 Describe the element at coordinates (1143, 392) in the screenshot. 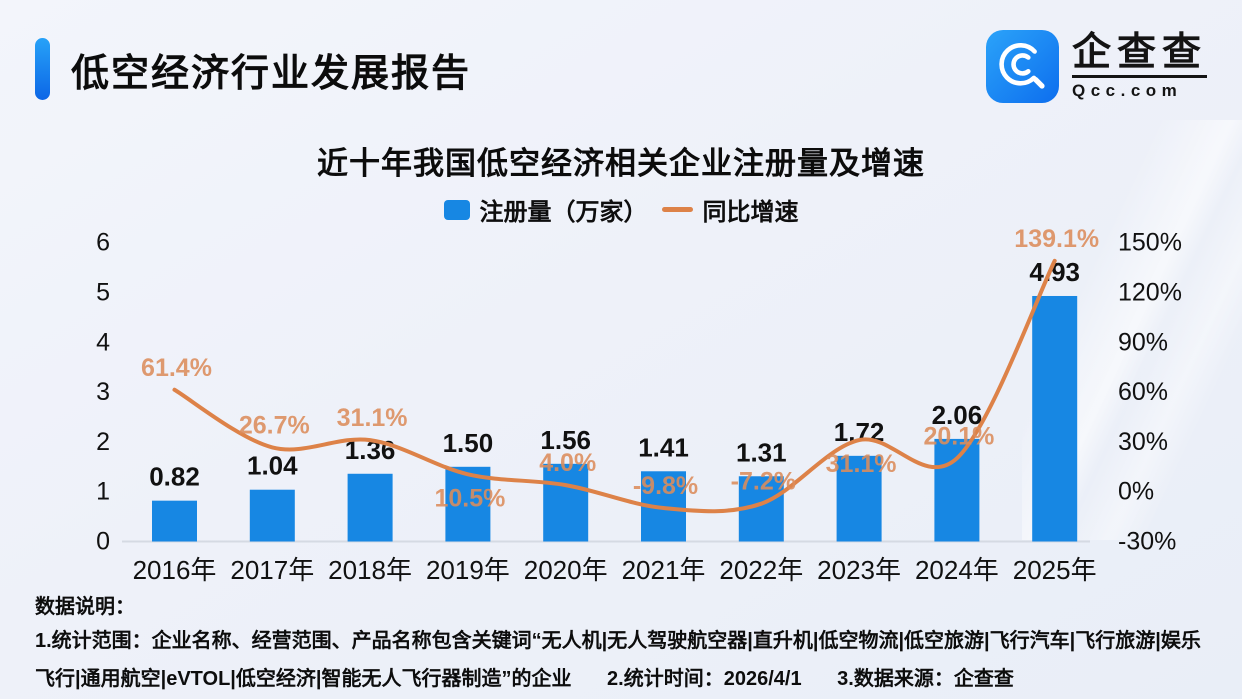

I see `right-axis-tick: 60%` at that location.